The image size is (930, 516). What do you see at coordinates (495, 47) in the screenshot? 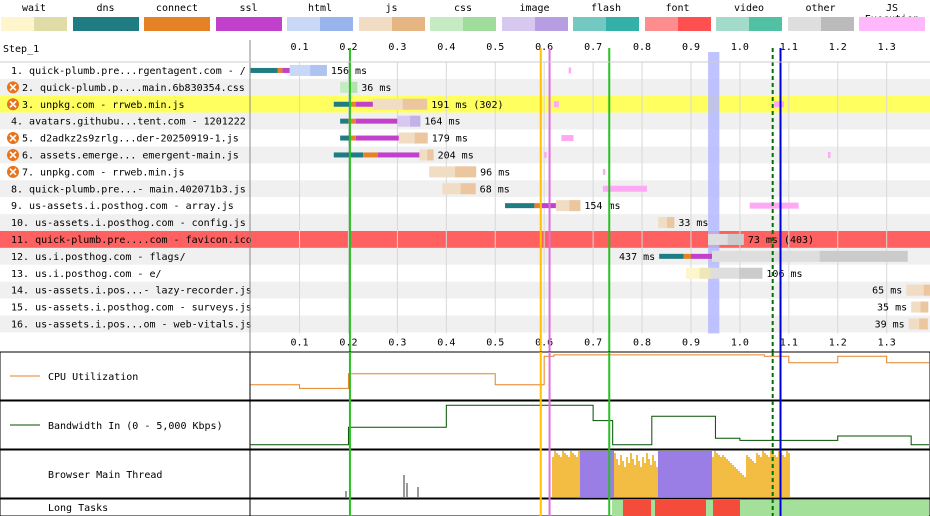
I see `tick-label-top: 0.5` at bounding box center [495, 47].